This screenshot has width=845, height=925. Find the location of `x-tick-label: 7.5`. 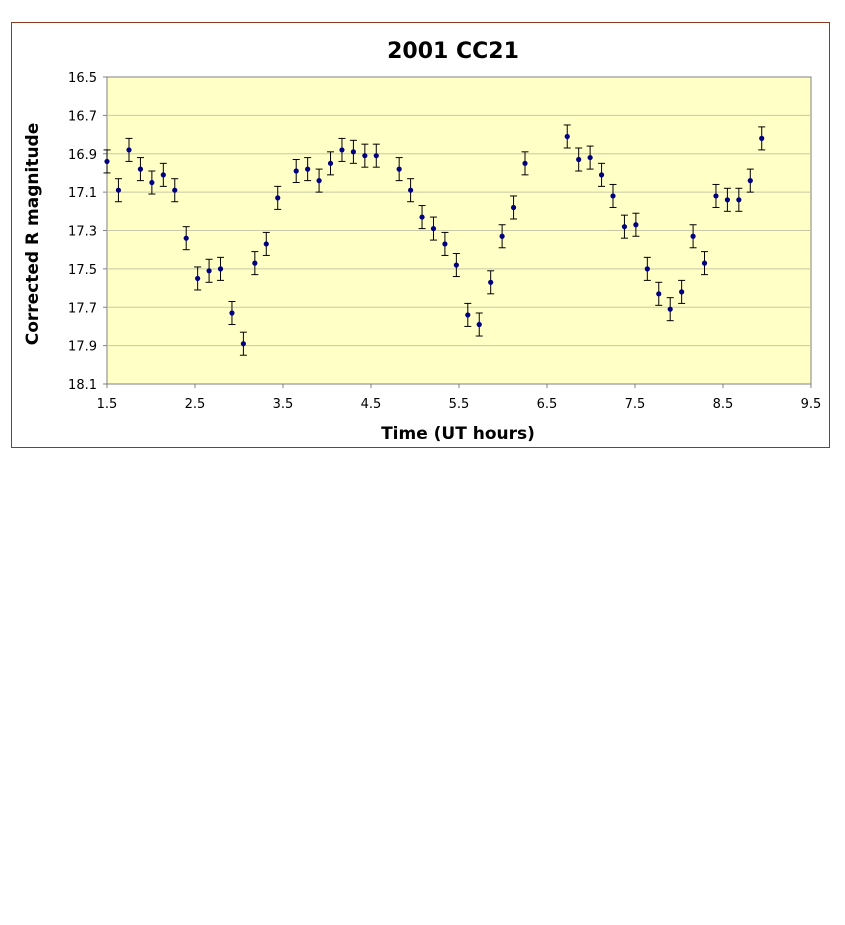

x-tick-label: 7.5 is located at coordinates (635, 404).